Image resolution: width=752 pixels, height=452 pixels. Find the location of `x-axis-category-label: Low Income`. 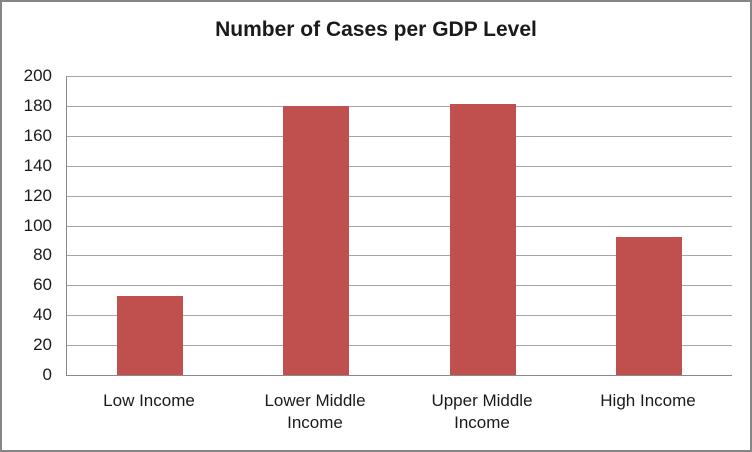

x-axis-category-label: Low Income is located at coordinates (149, 400).